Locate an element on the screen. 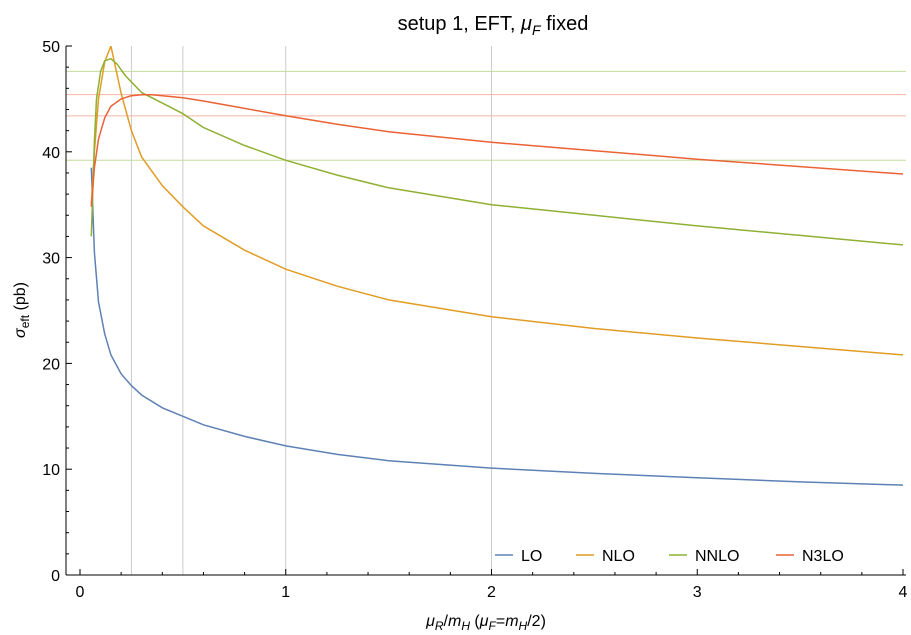  y-tick-label: 30 is located at coordinates (51, 259).